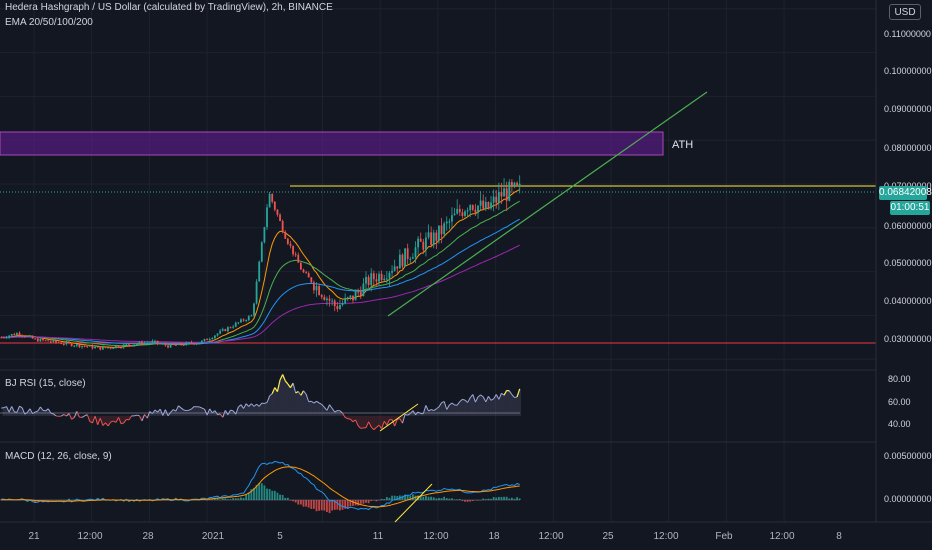  I want to click on macd-signal-line, so click(260, 487).